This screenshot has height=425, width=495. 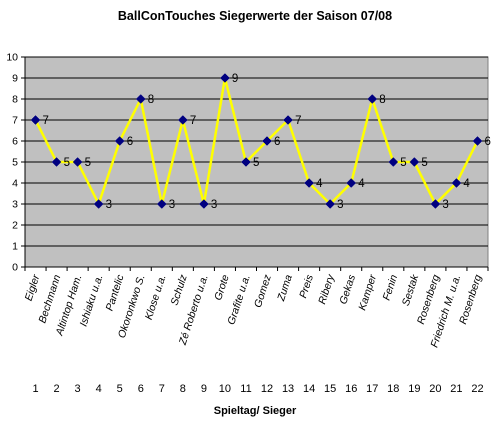 I want to click on x-axis-title: Spieltag/ Sieger, so click(x=255, y=411).